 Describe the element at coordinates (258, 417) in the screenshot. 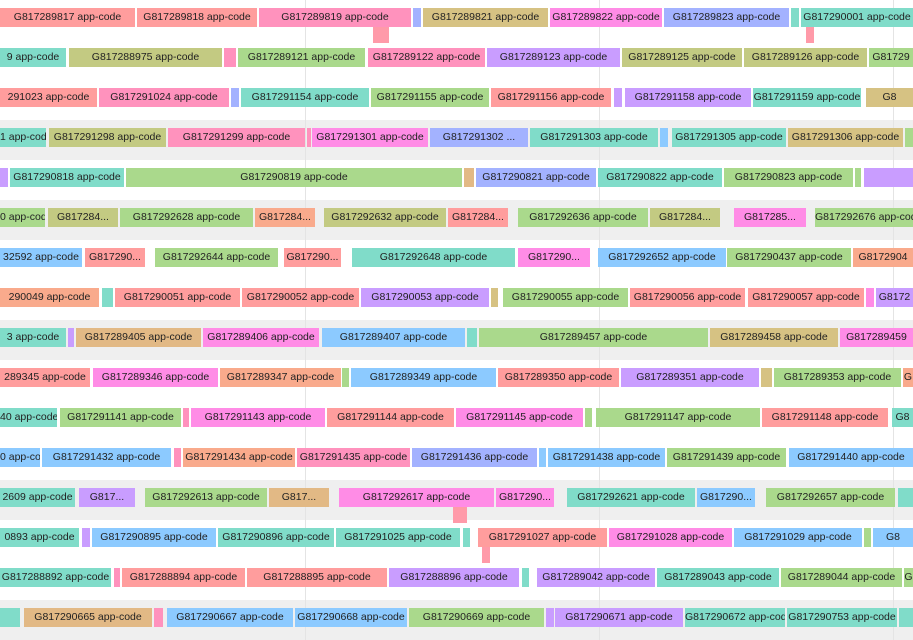

I see `task-bar: G817291143 app-code` at that location.